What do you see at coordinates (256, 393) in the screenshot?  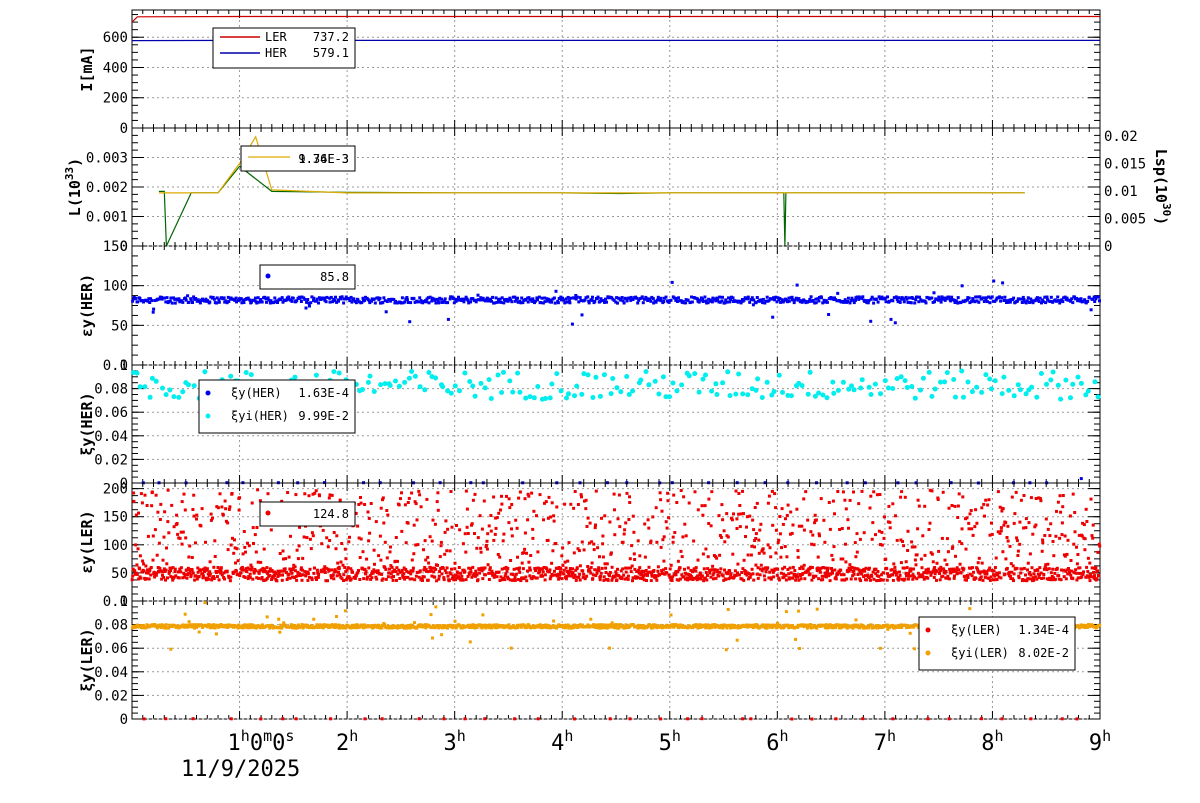 I see `legend-label: ξy(HER)` at bounding box center [256, 393].